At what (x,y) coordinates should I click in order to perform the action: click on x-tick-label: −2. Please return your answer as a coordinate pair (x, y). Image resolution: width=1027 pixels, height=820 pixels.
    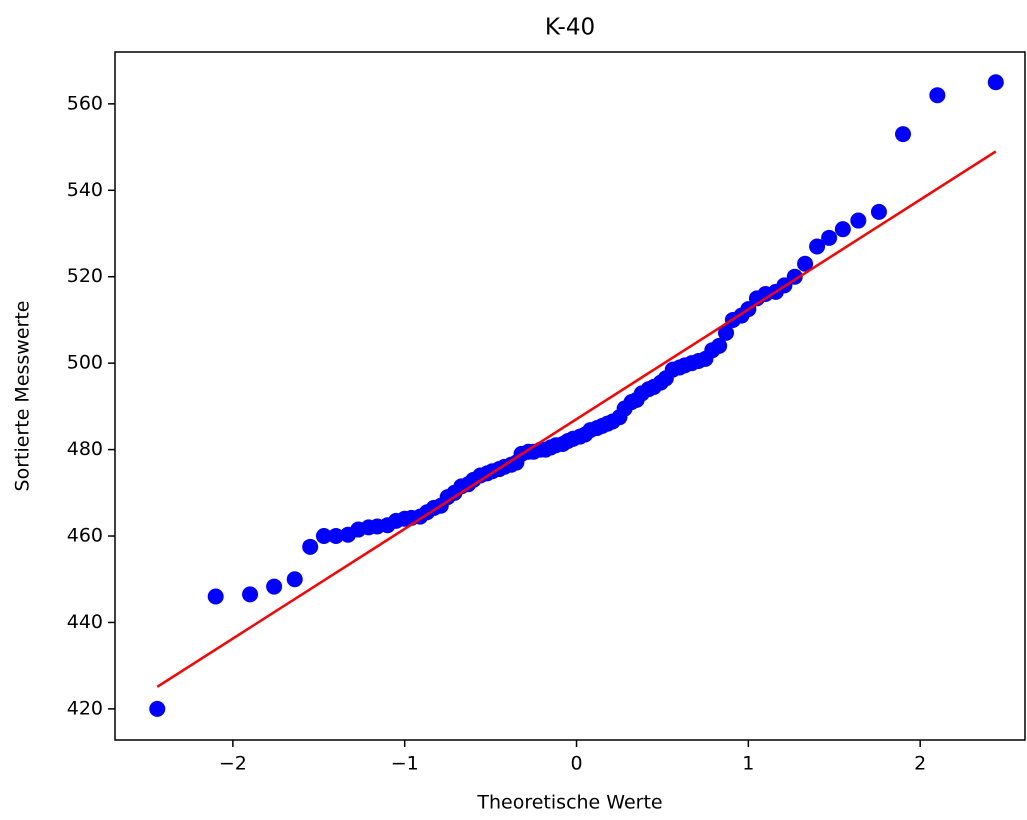
    Looking at the image, I should click on (233, 764).